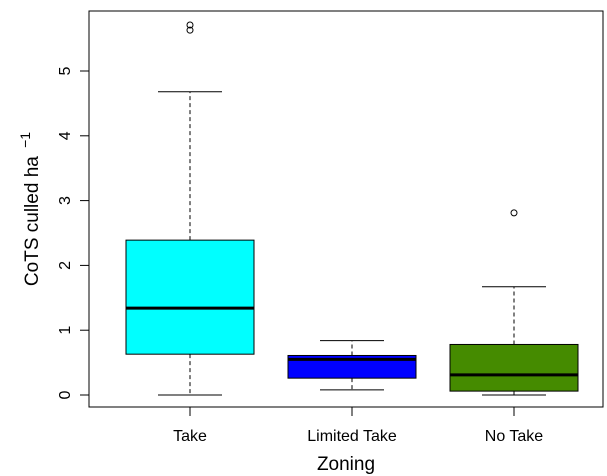 This screenshot has height=476, width=607. What do you see at coordinates (65, 135) in the screenshot?
I see `y-tick-label: 4` at bounding box center [65, 135].